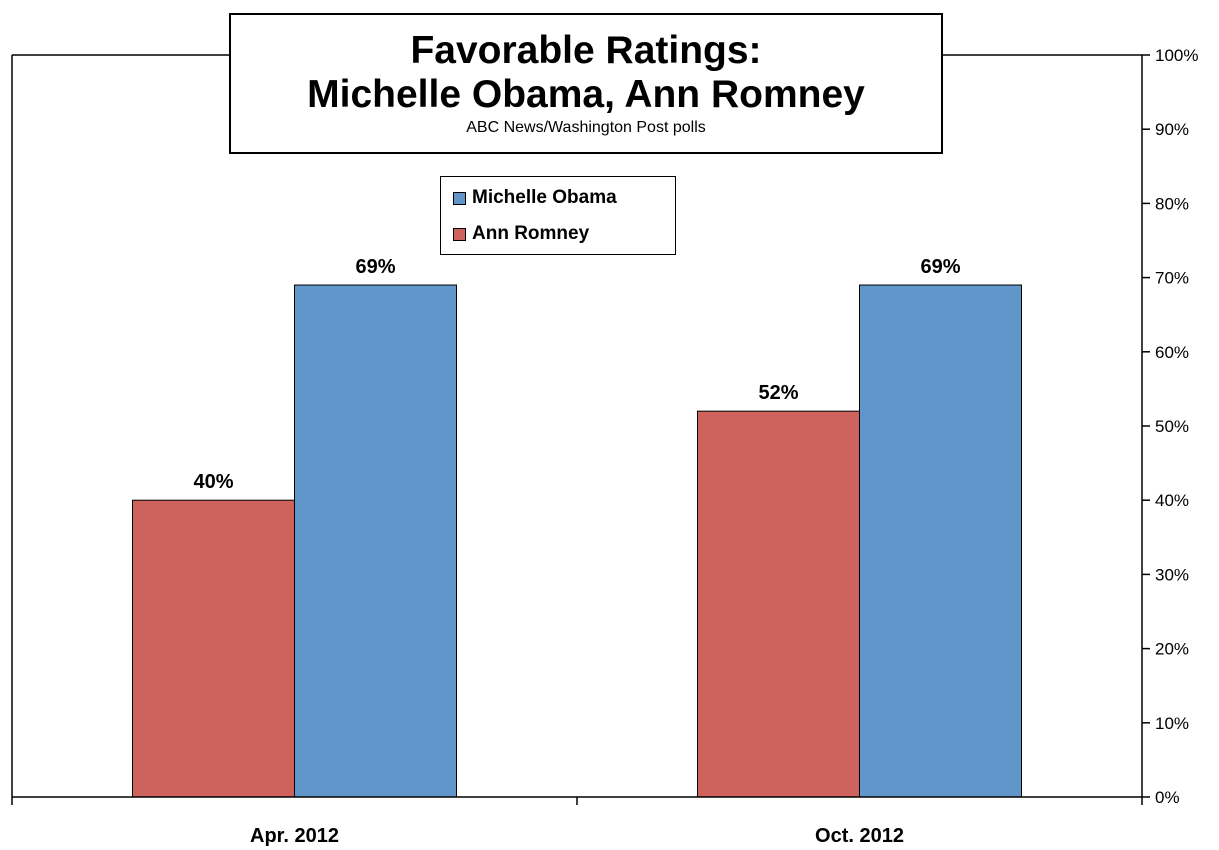  Describe the element at coordinates (778, 604) in the screenshot. I see `bar-ann-romney-oct-2012` at that location.